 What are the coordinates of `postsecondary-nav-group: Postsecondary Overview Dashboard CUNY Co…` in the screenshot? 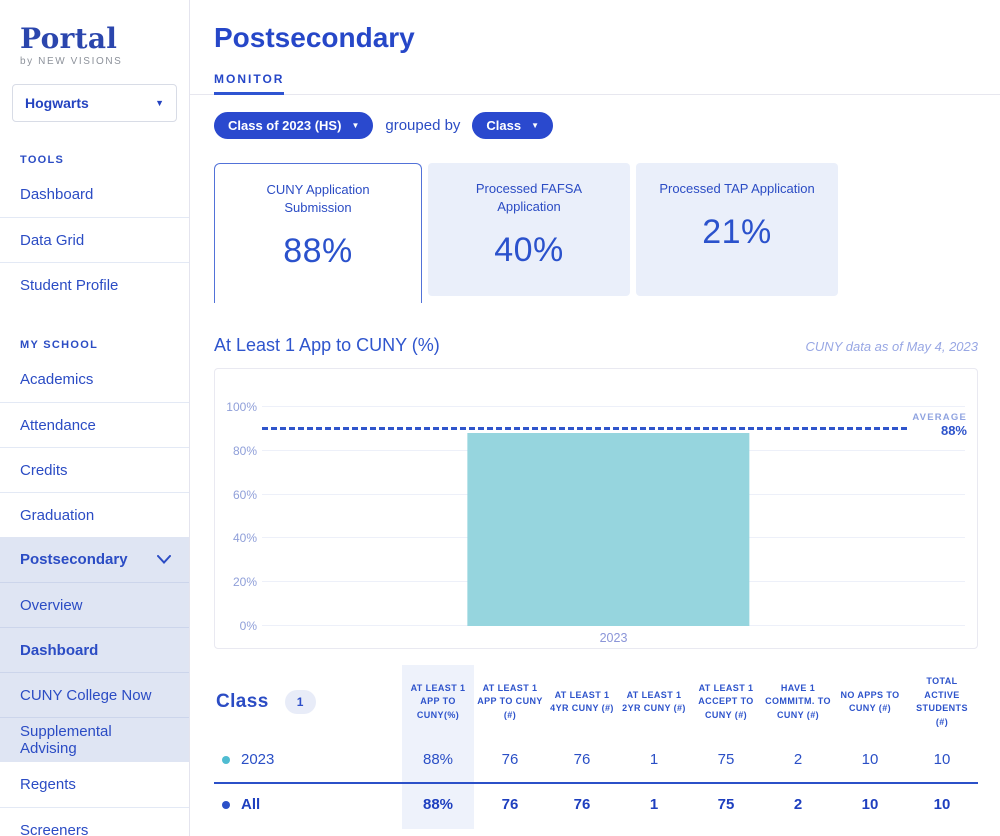 It's located at (94, 649).